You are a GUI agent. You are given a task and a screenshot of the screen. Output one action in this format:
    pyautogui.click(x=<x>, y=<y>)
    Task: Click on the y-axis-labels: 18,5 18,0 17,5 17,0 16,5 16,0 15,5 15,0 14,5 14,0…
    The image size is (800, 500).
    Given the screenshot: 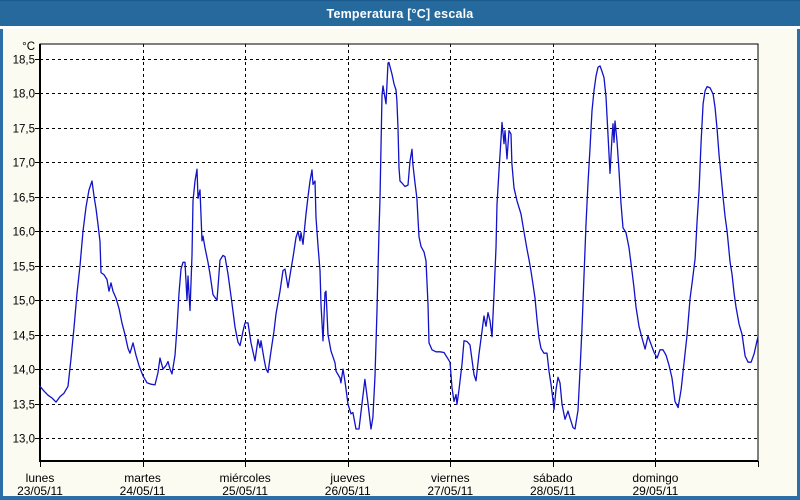 What is the action you would take?
    pyautogui.click(x=24, y=243)
    